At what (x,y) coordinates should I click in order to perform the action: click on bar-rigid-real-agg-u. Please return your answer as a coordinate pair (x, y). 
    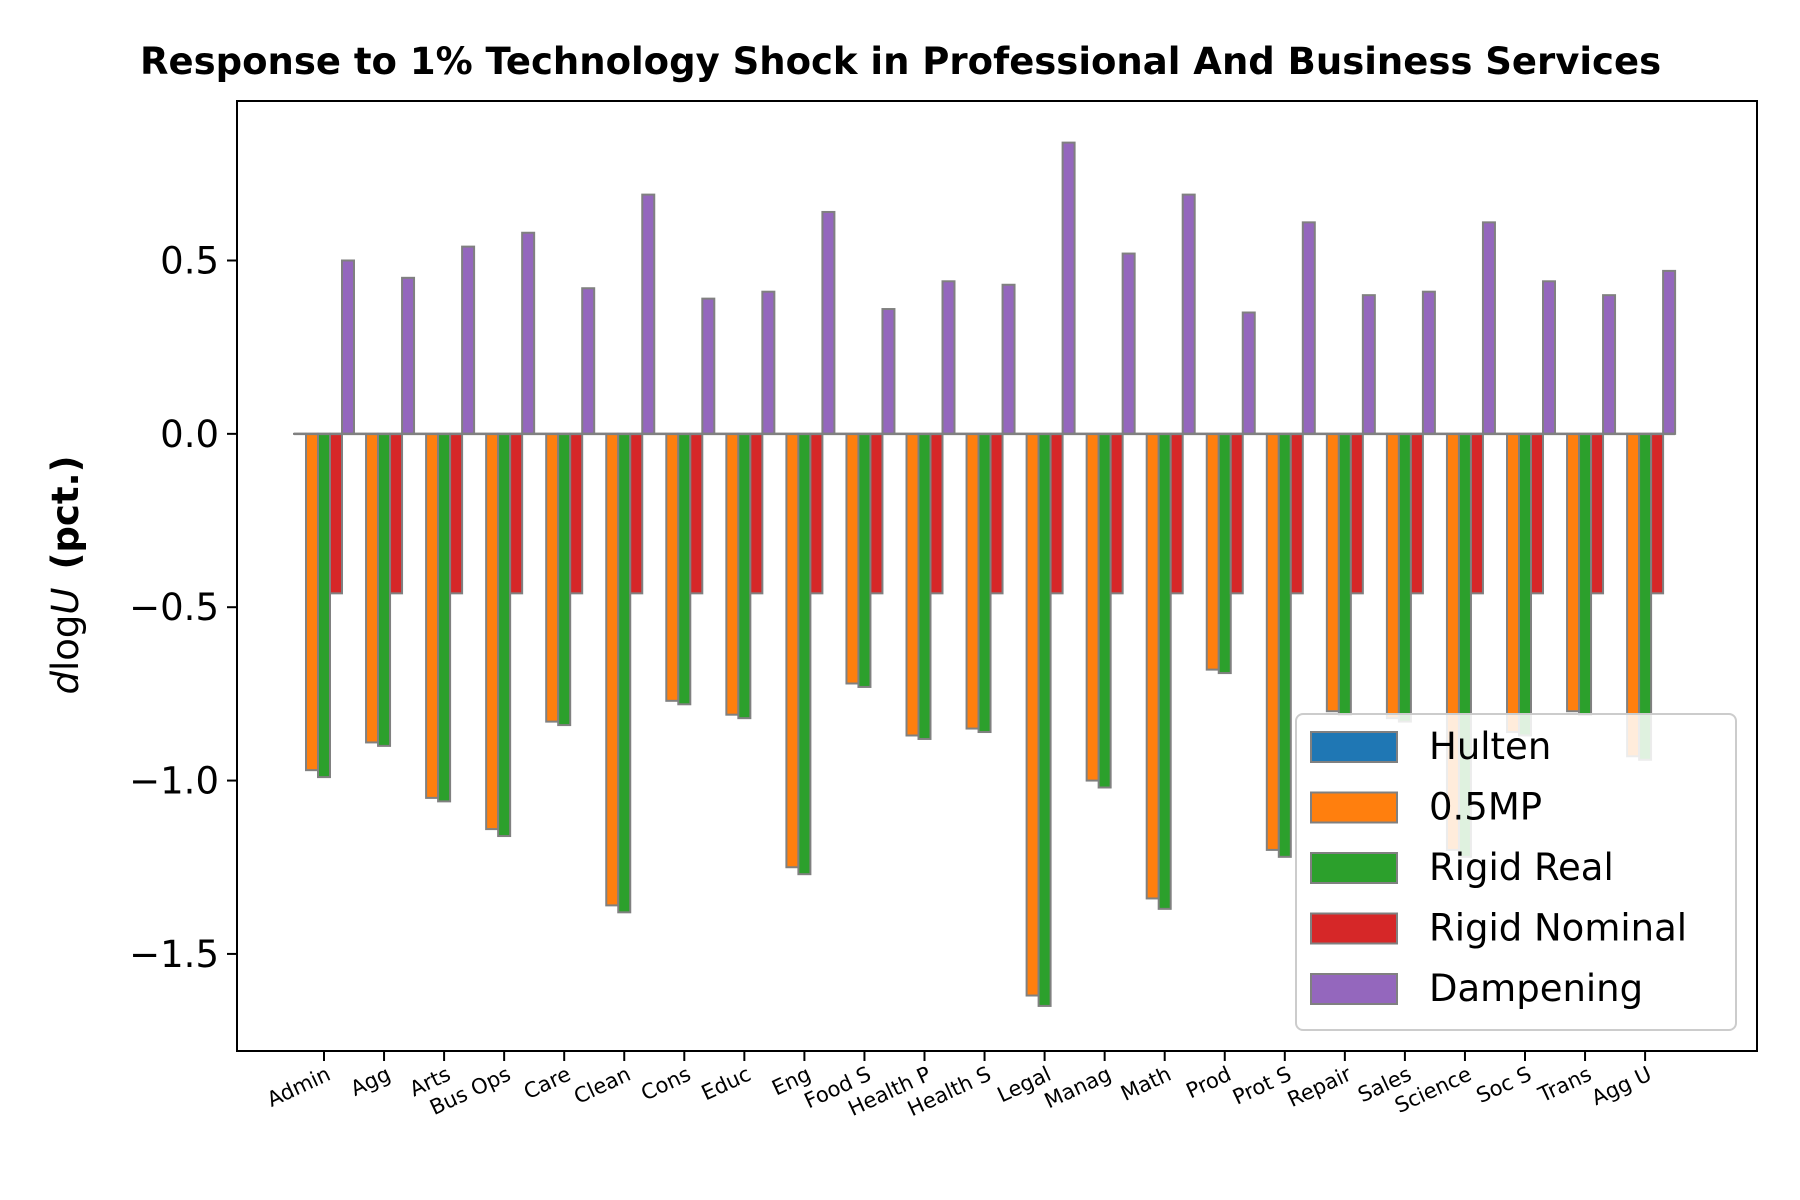
    Looking at the image, I should click on (1645, 596).